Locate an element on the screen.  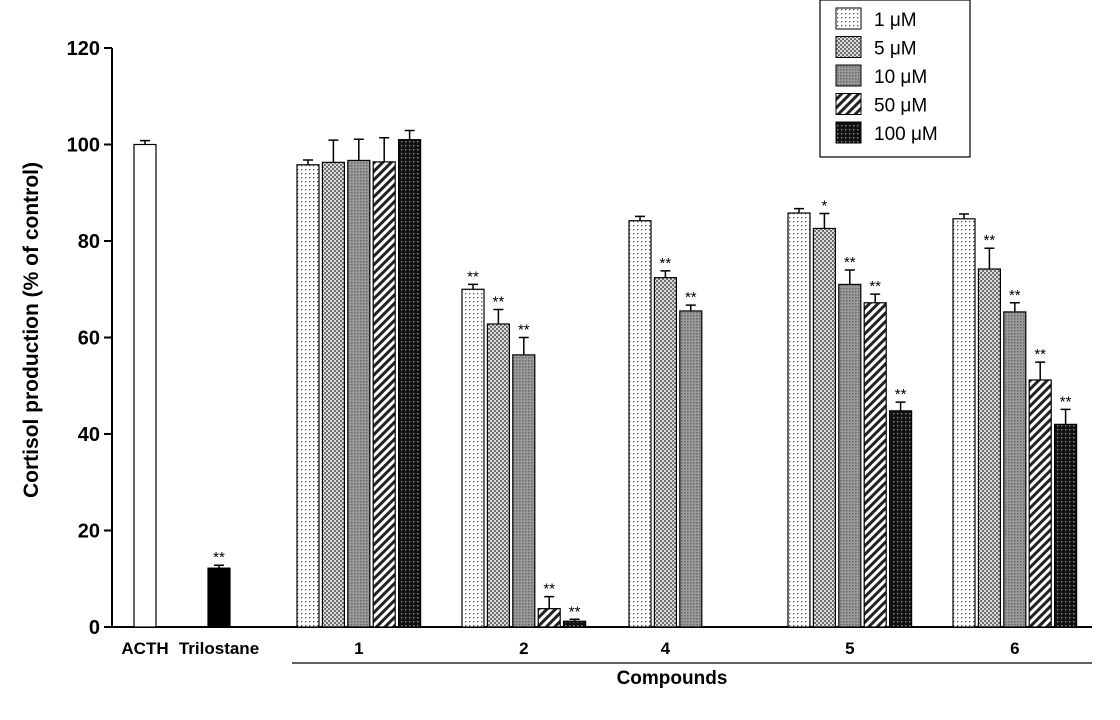
category-label: 4 is located at coordinates (666, 648).